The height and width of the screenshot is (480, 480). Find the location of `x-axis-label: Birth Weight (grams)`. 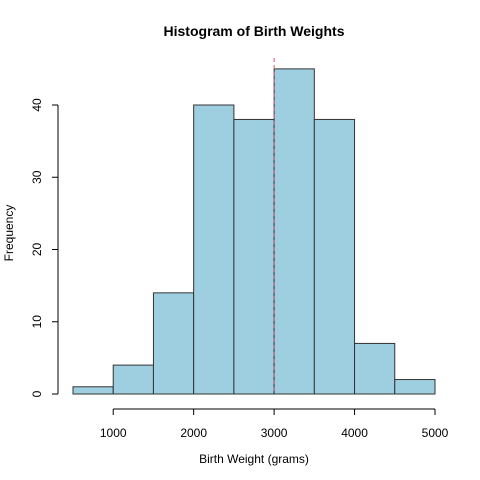

x-axis-label: Birth Weight (grams) is located at coordinates (254, 459).